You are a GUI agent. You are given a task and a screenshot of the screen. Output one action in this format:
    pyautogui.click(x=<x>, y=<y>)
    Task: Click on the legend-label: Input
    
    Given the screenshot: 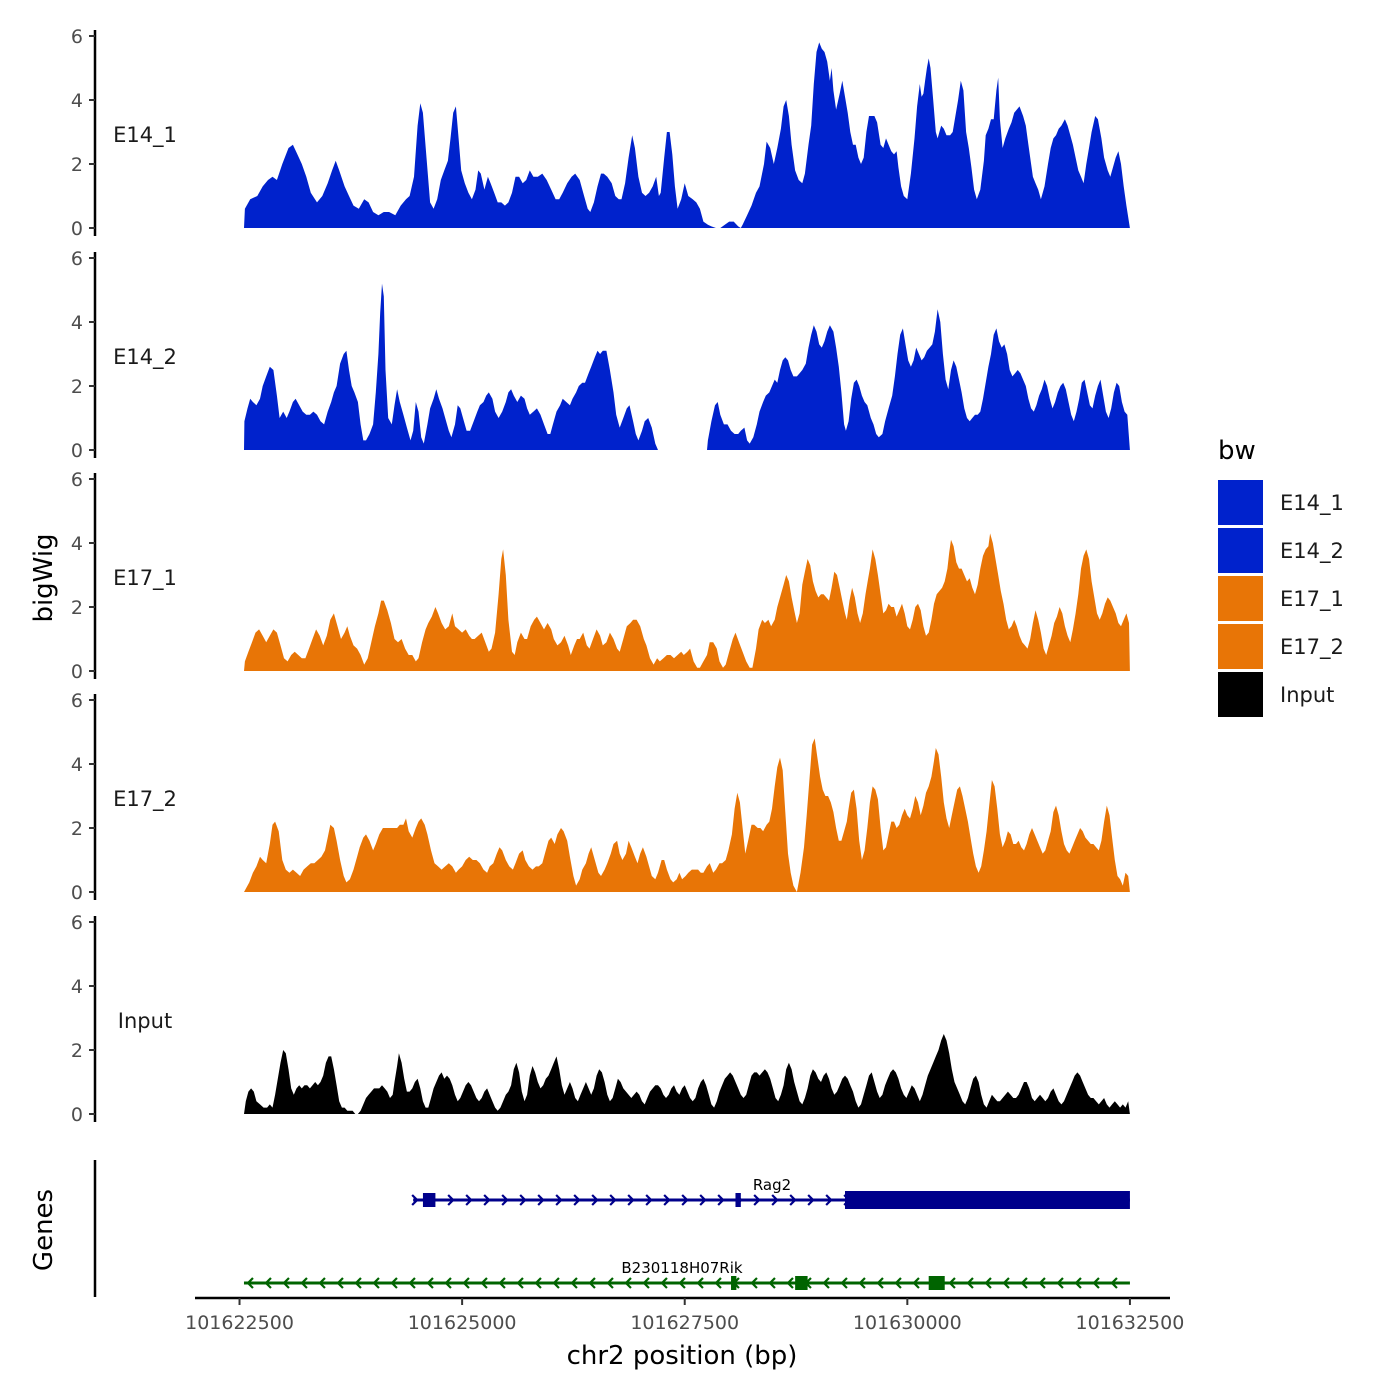 What is the action you would take?
    pyautogui.click(x=1307, y=695)
    